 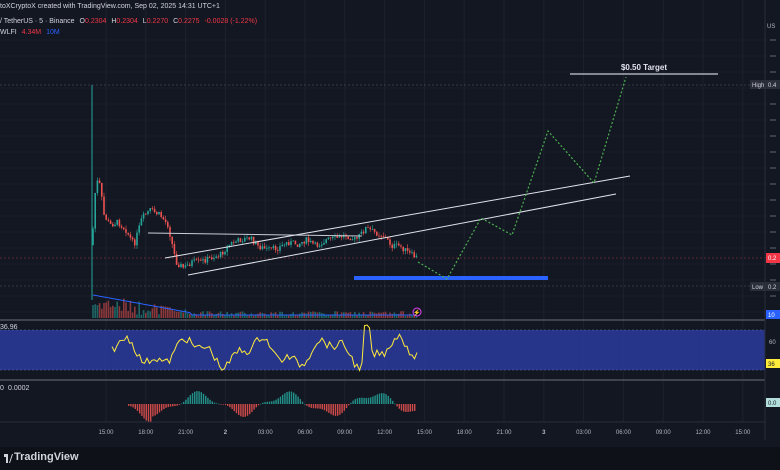 What do you see at coordinates (772, 343) in the screenshot?
I see `rsi-level-60: 60` at bounding box center [772, 343].